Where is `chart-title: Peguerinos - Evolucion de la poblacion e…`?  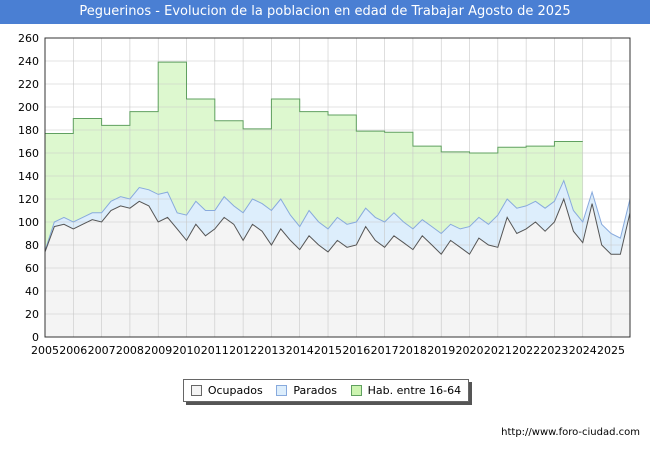
chart-title: Peguerinos - Evolucion de la poblacion e… is located at coordinates (325, 12).